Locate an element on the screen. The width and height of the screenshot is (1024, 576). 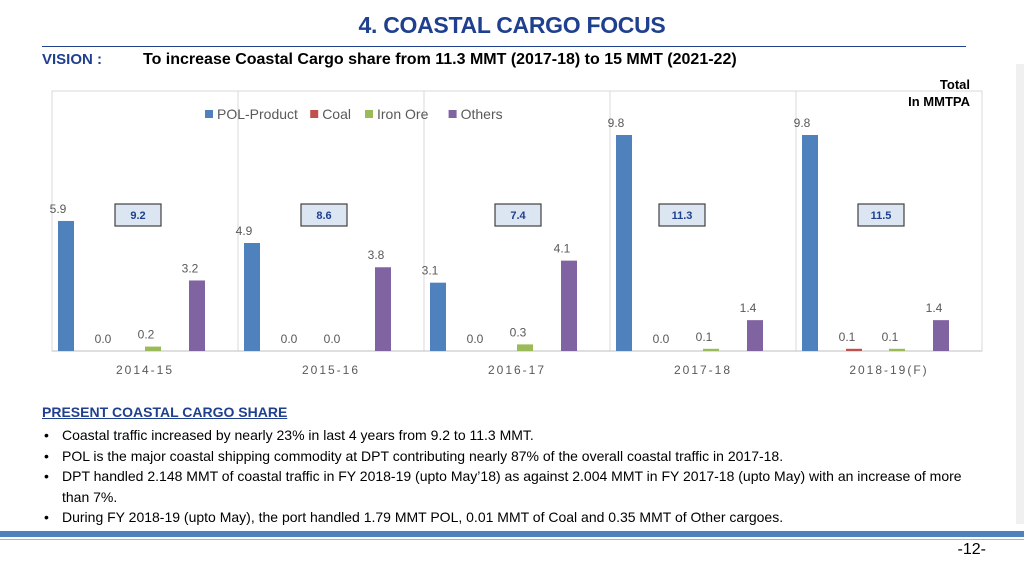
title-divider is located at coordinates (504, 46).